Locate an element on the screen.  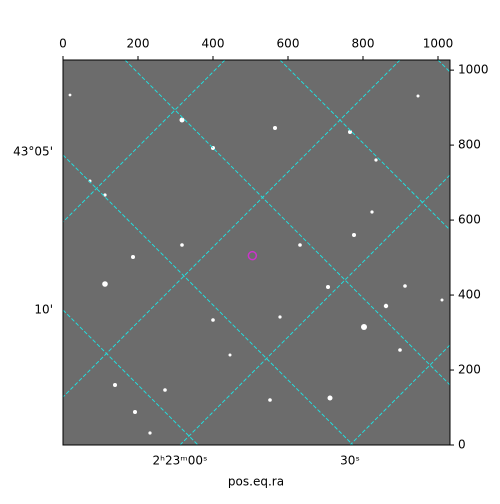
x-tick-label: 600 is located at coordinates (288, 44).